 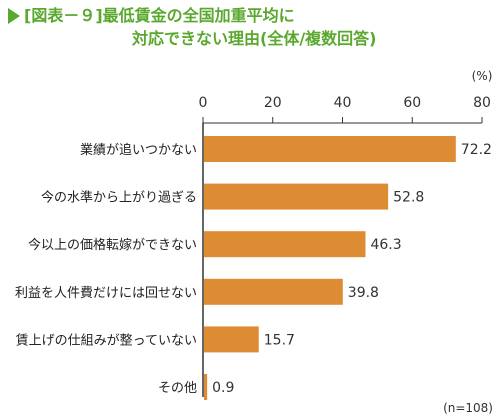 What do you see at coordinates (223, 388) in the screenshot?
I see `value-label: 0.9` at bounding box center [223, 388].